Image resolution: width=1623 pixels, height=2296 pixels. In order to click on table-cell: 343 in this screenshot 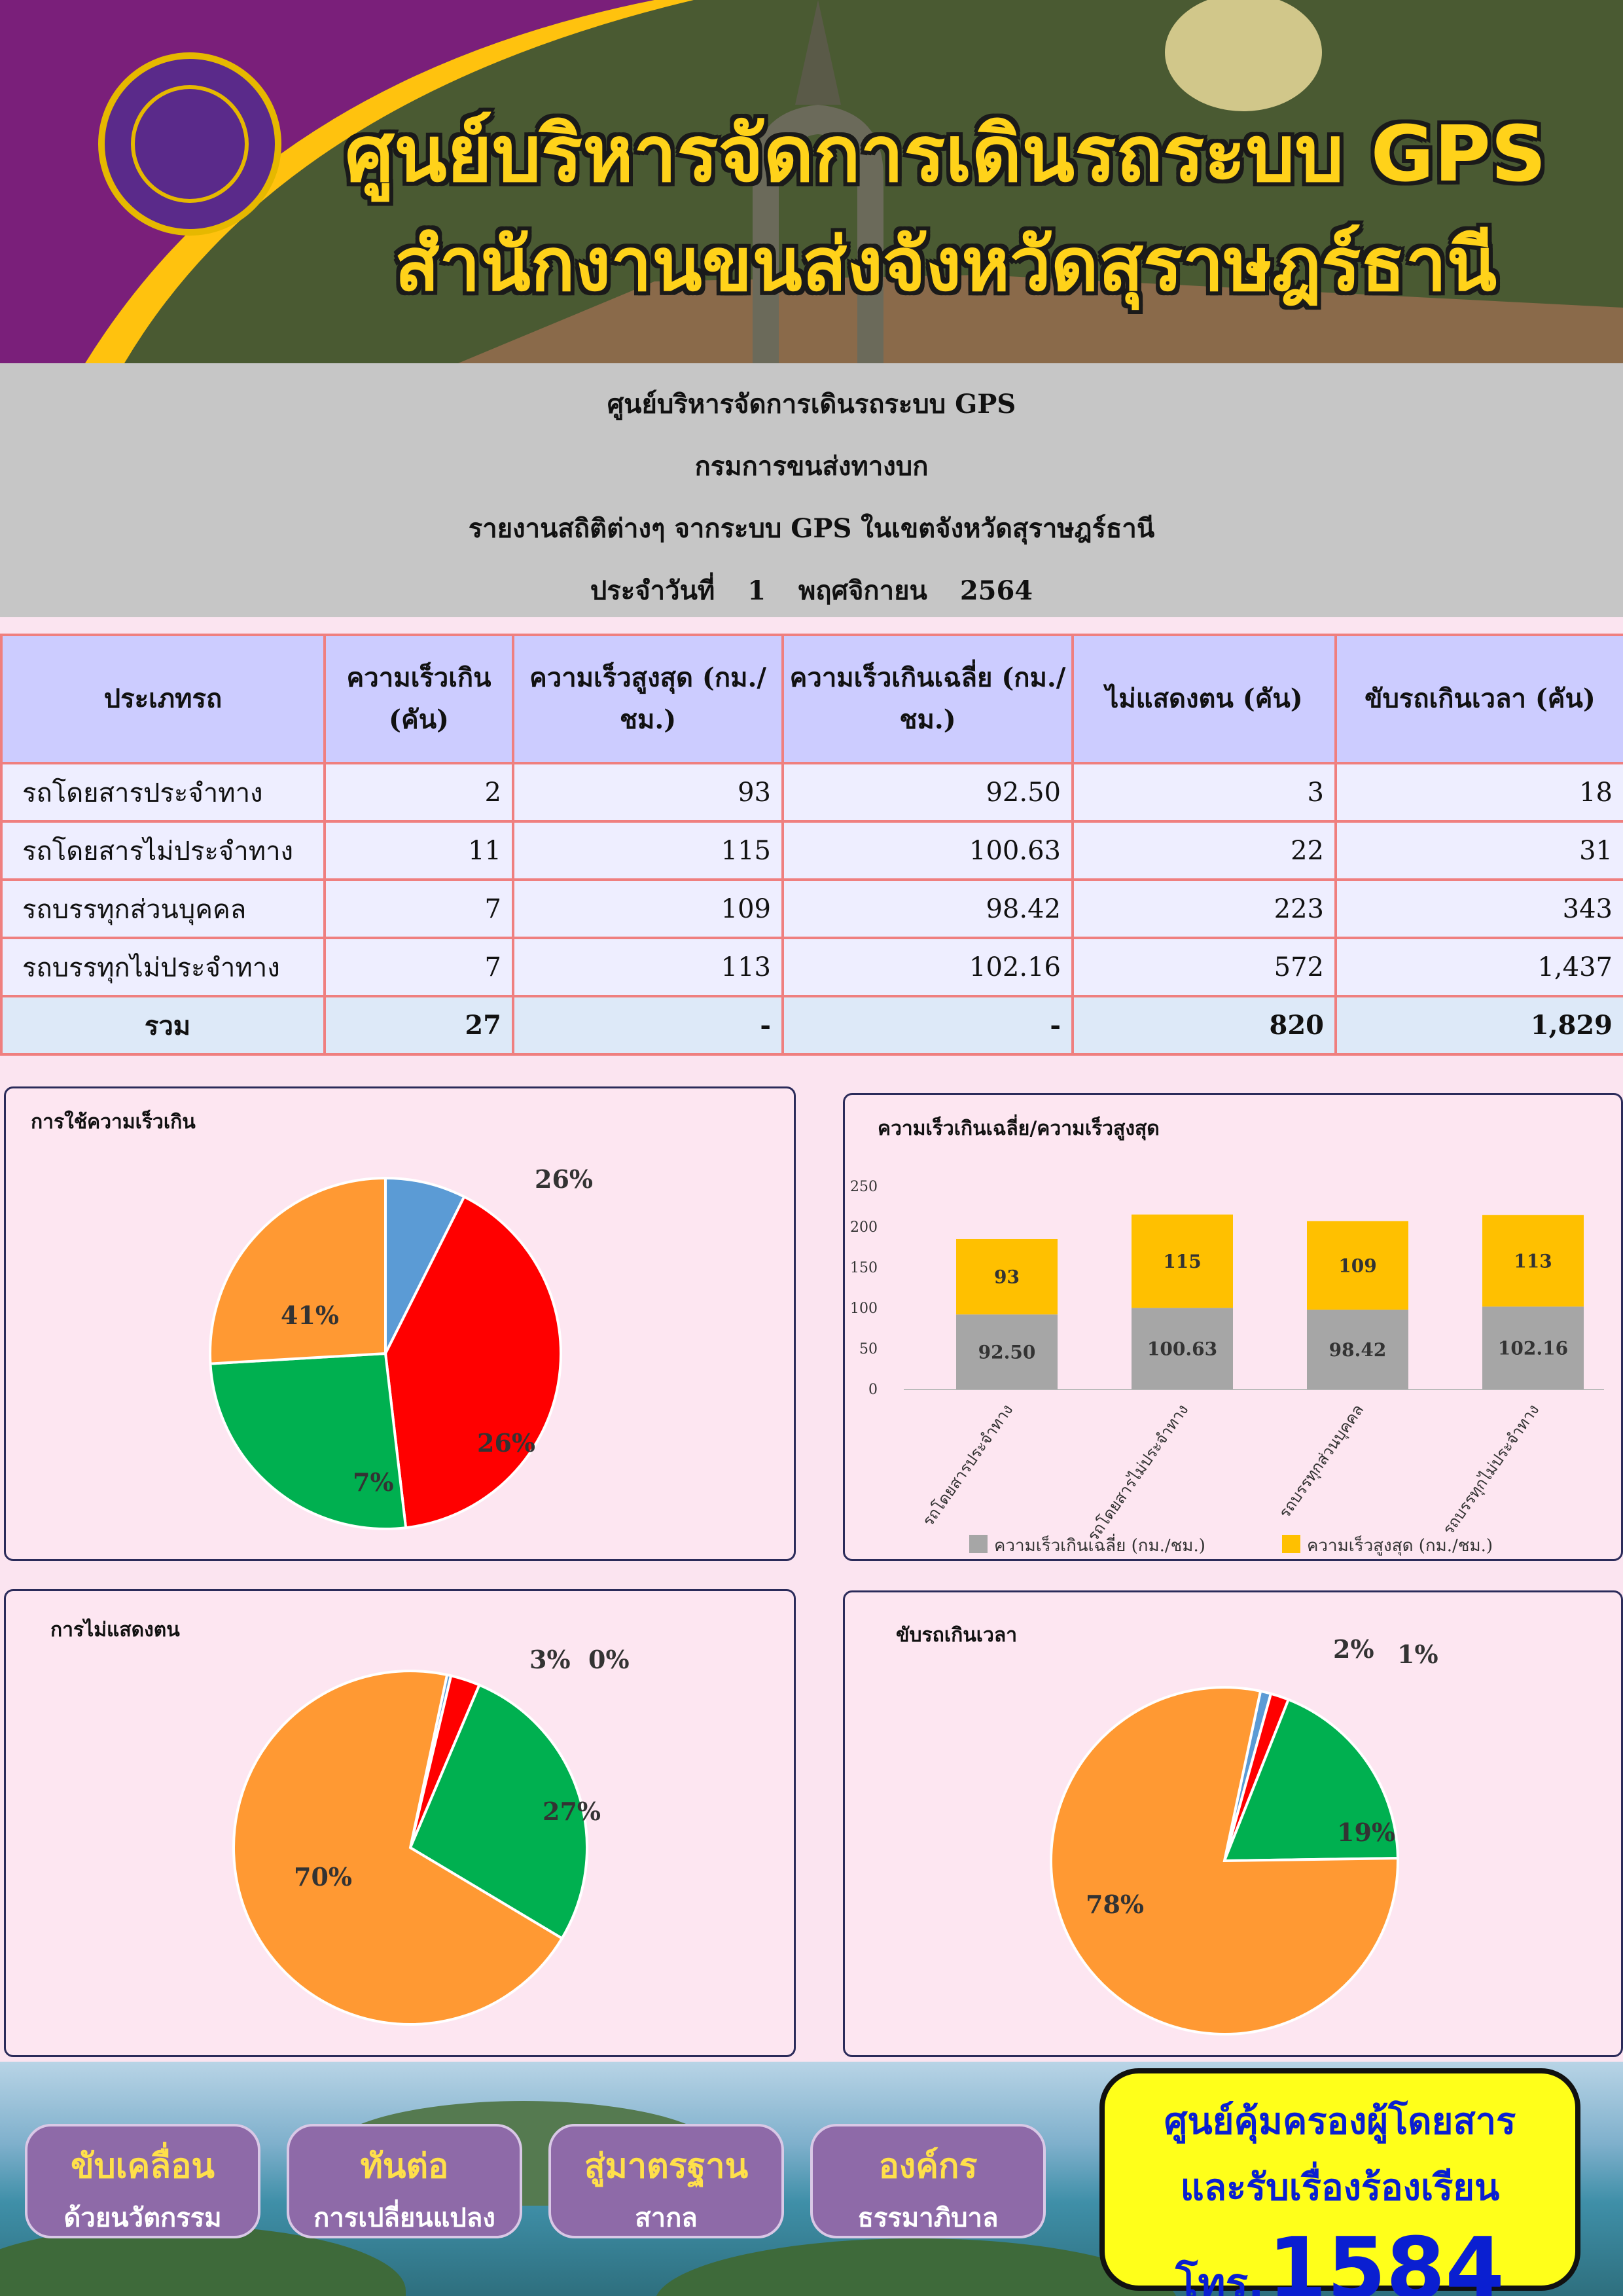, I will do `click(1478, 908)`.